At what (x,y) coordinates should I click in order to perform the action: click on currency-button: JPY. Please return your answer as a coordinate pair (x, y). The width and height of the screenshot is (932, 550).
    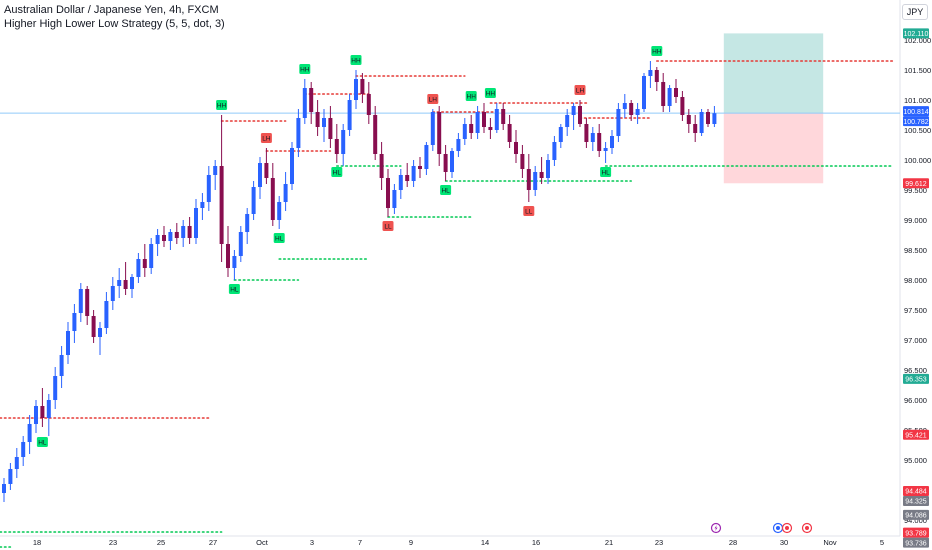
    Looking at the image, I should click on (915, 12).